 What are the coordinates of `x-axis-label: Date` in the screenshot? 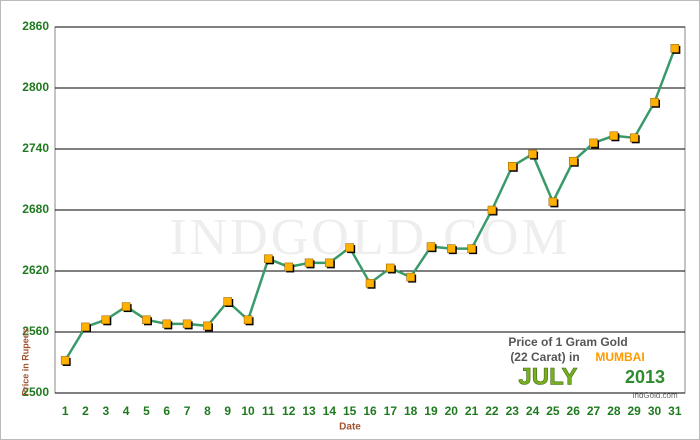 It's located at (350, 427).